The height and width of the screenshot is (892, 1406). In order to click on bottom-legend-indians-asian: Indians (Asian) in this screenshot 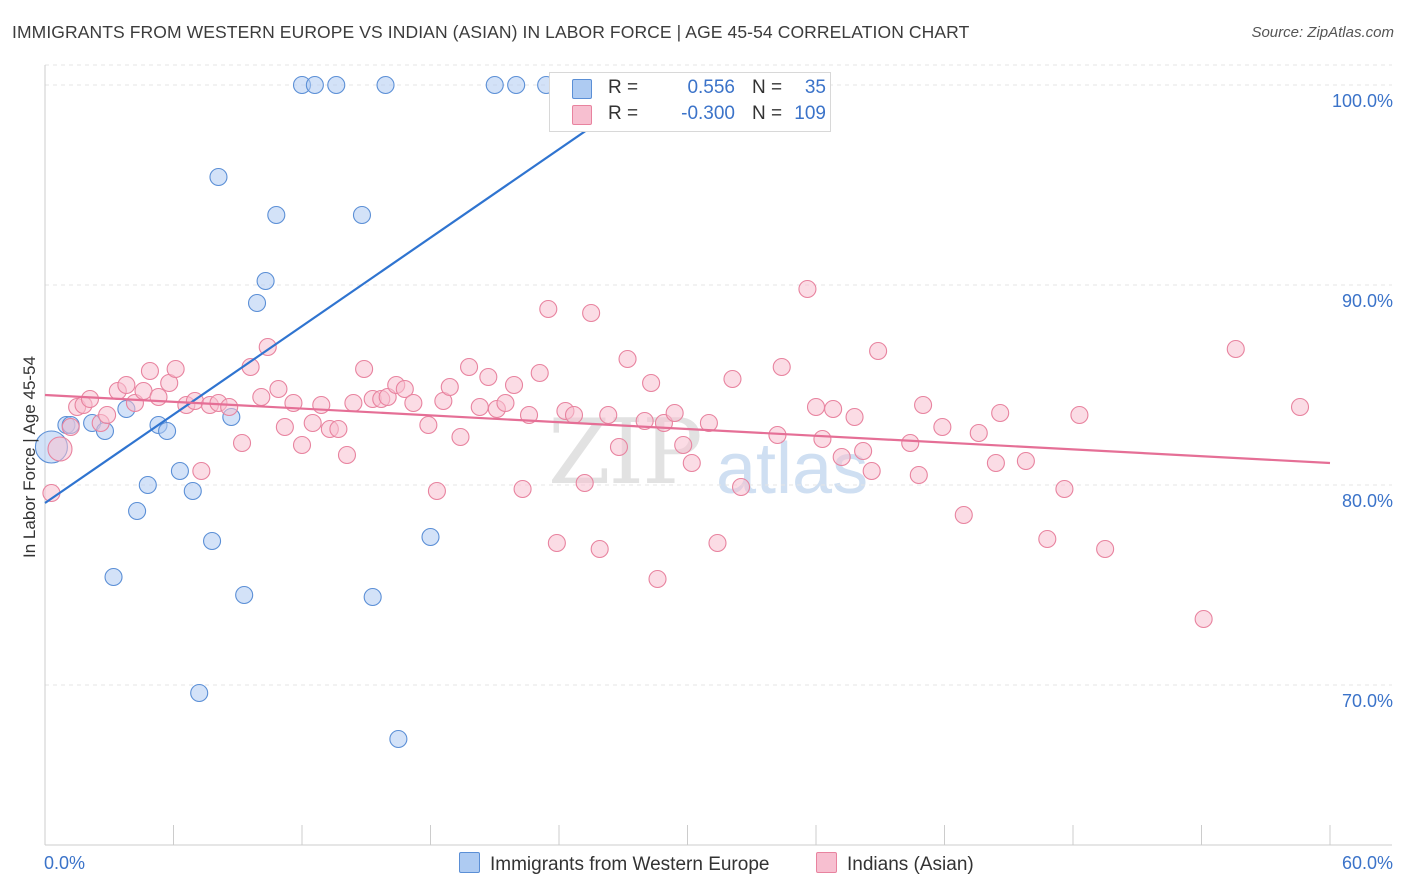, I will do `click(895, 864)`.